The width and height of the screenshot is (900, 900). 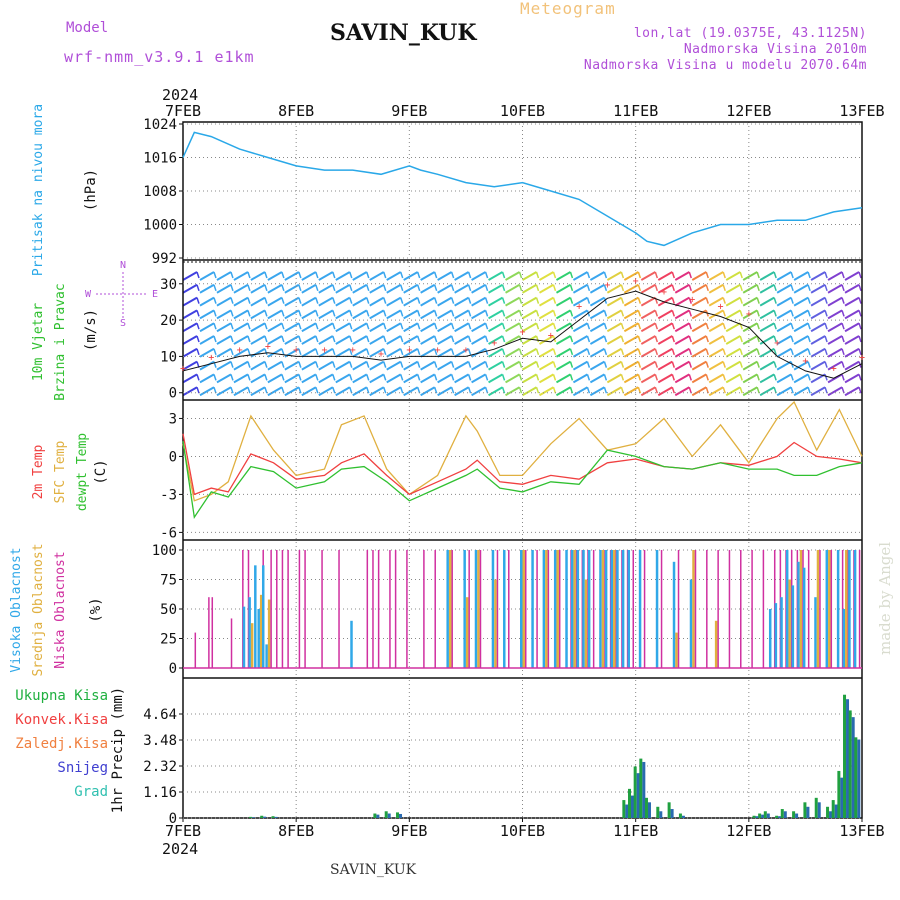 I want to click on bottom-date-label: 10FEB, so click(x=522, y=831).